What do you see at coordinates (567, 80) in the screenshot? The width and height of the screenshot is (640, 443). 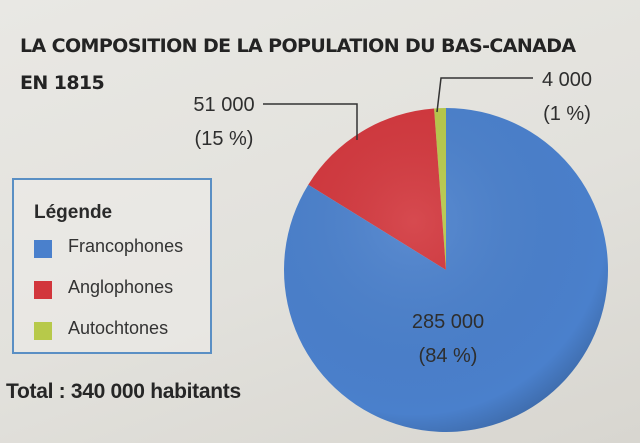 I see `value-label-autochtones: 4 000` at bounding box center [567, 80].